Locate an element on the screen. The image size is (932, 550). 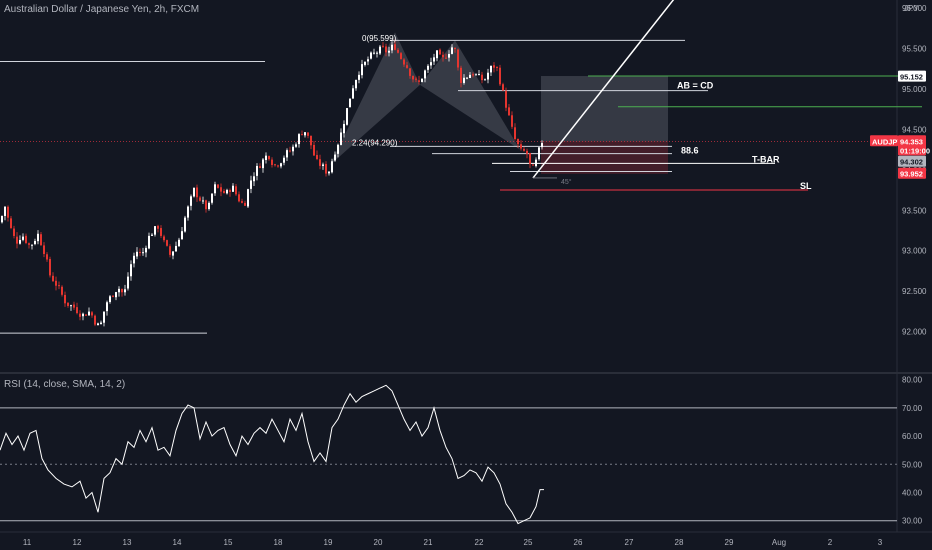
price-tag-label: 01:19:00 is located at coordinates (915, 150).